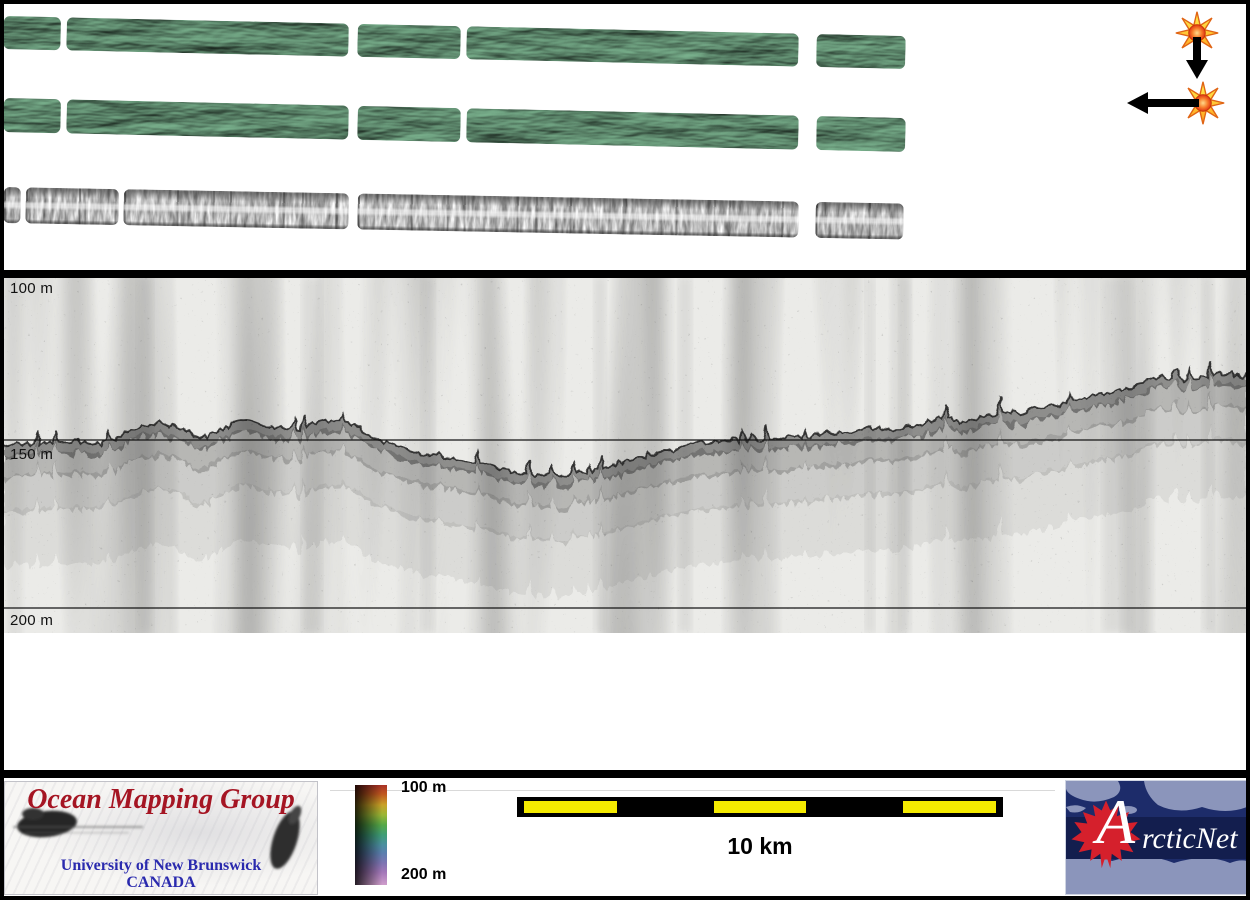  I want to click on sun-arrow-down-icon, so click(1197, 45).